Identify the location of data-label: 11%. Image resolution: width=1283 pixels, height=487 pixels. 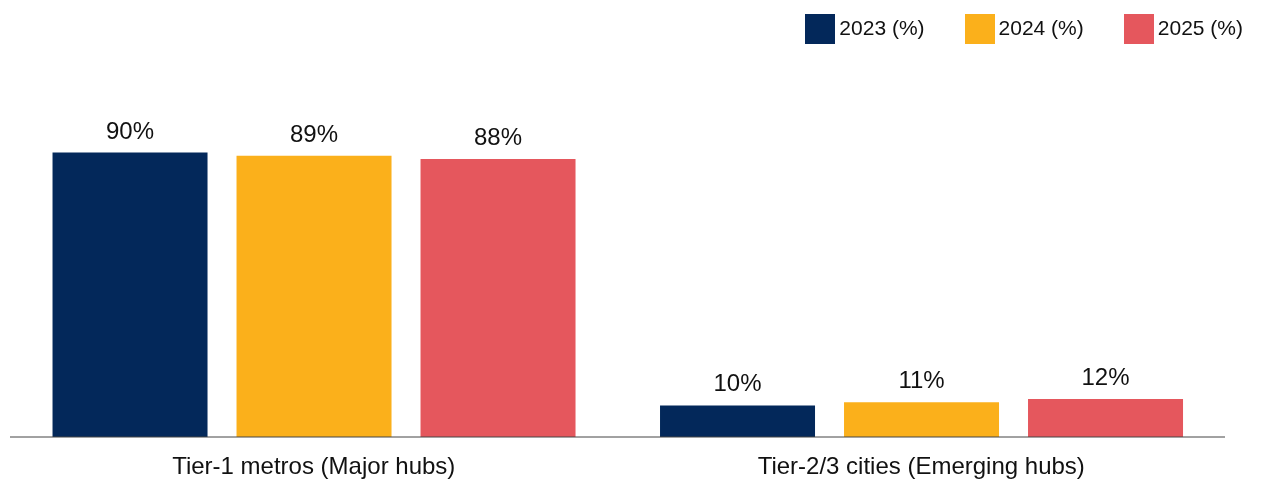
(921, 380).